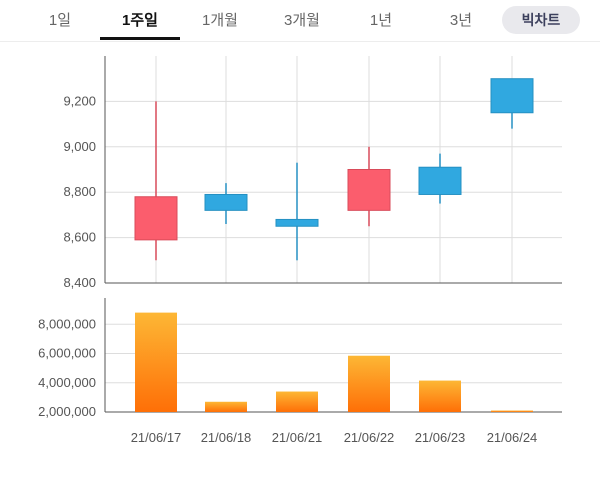 The image size is (600, 479). What do you see at coordinates (541, 20) in the screenshot?
I see `big-chart-button: 빅차트` at bounding box center [541, 20].